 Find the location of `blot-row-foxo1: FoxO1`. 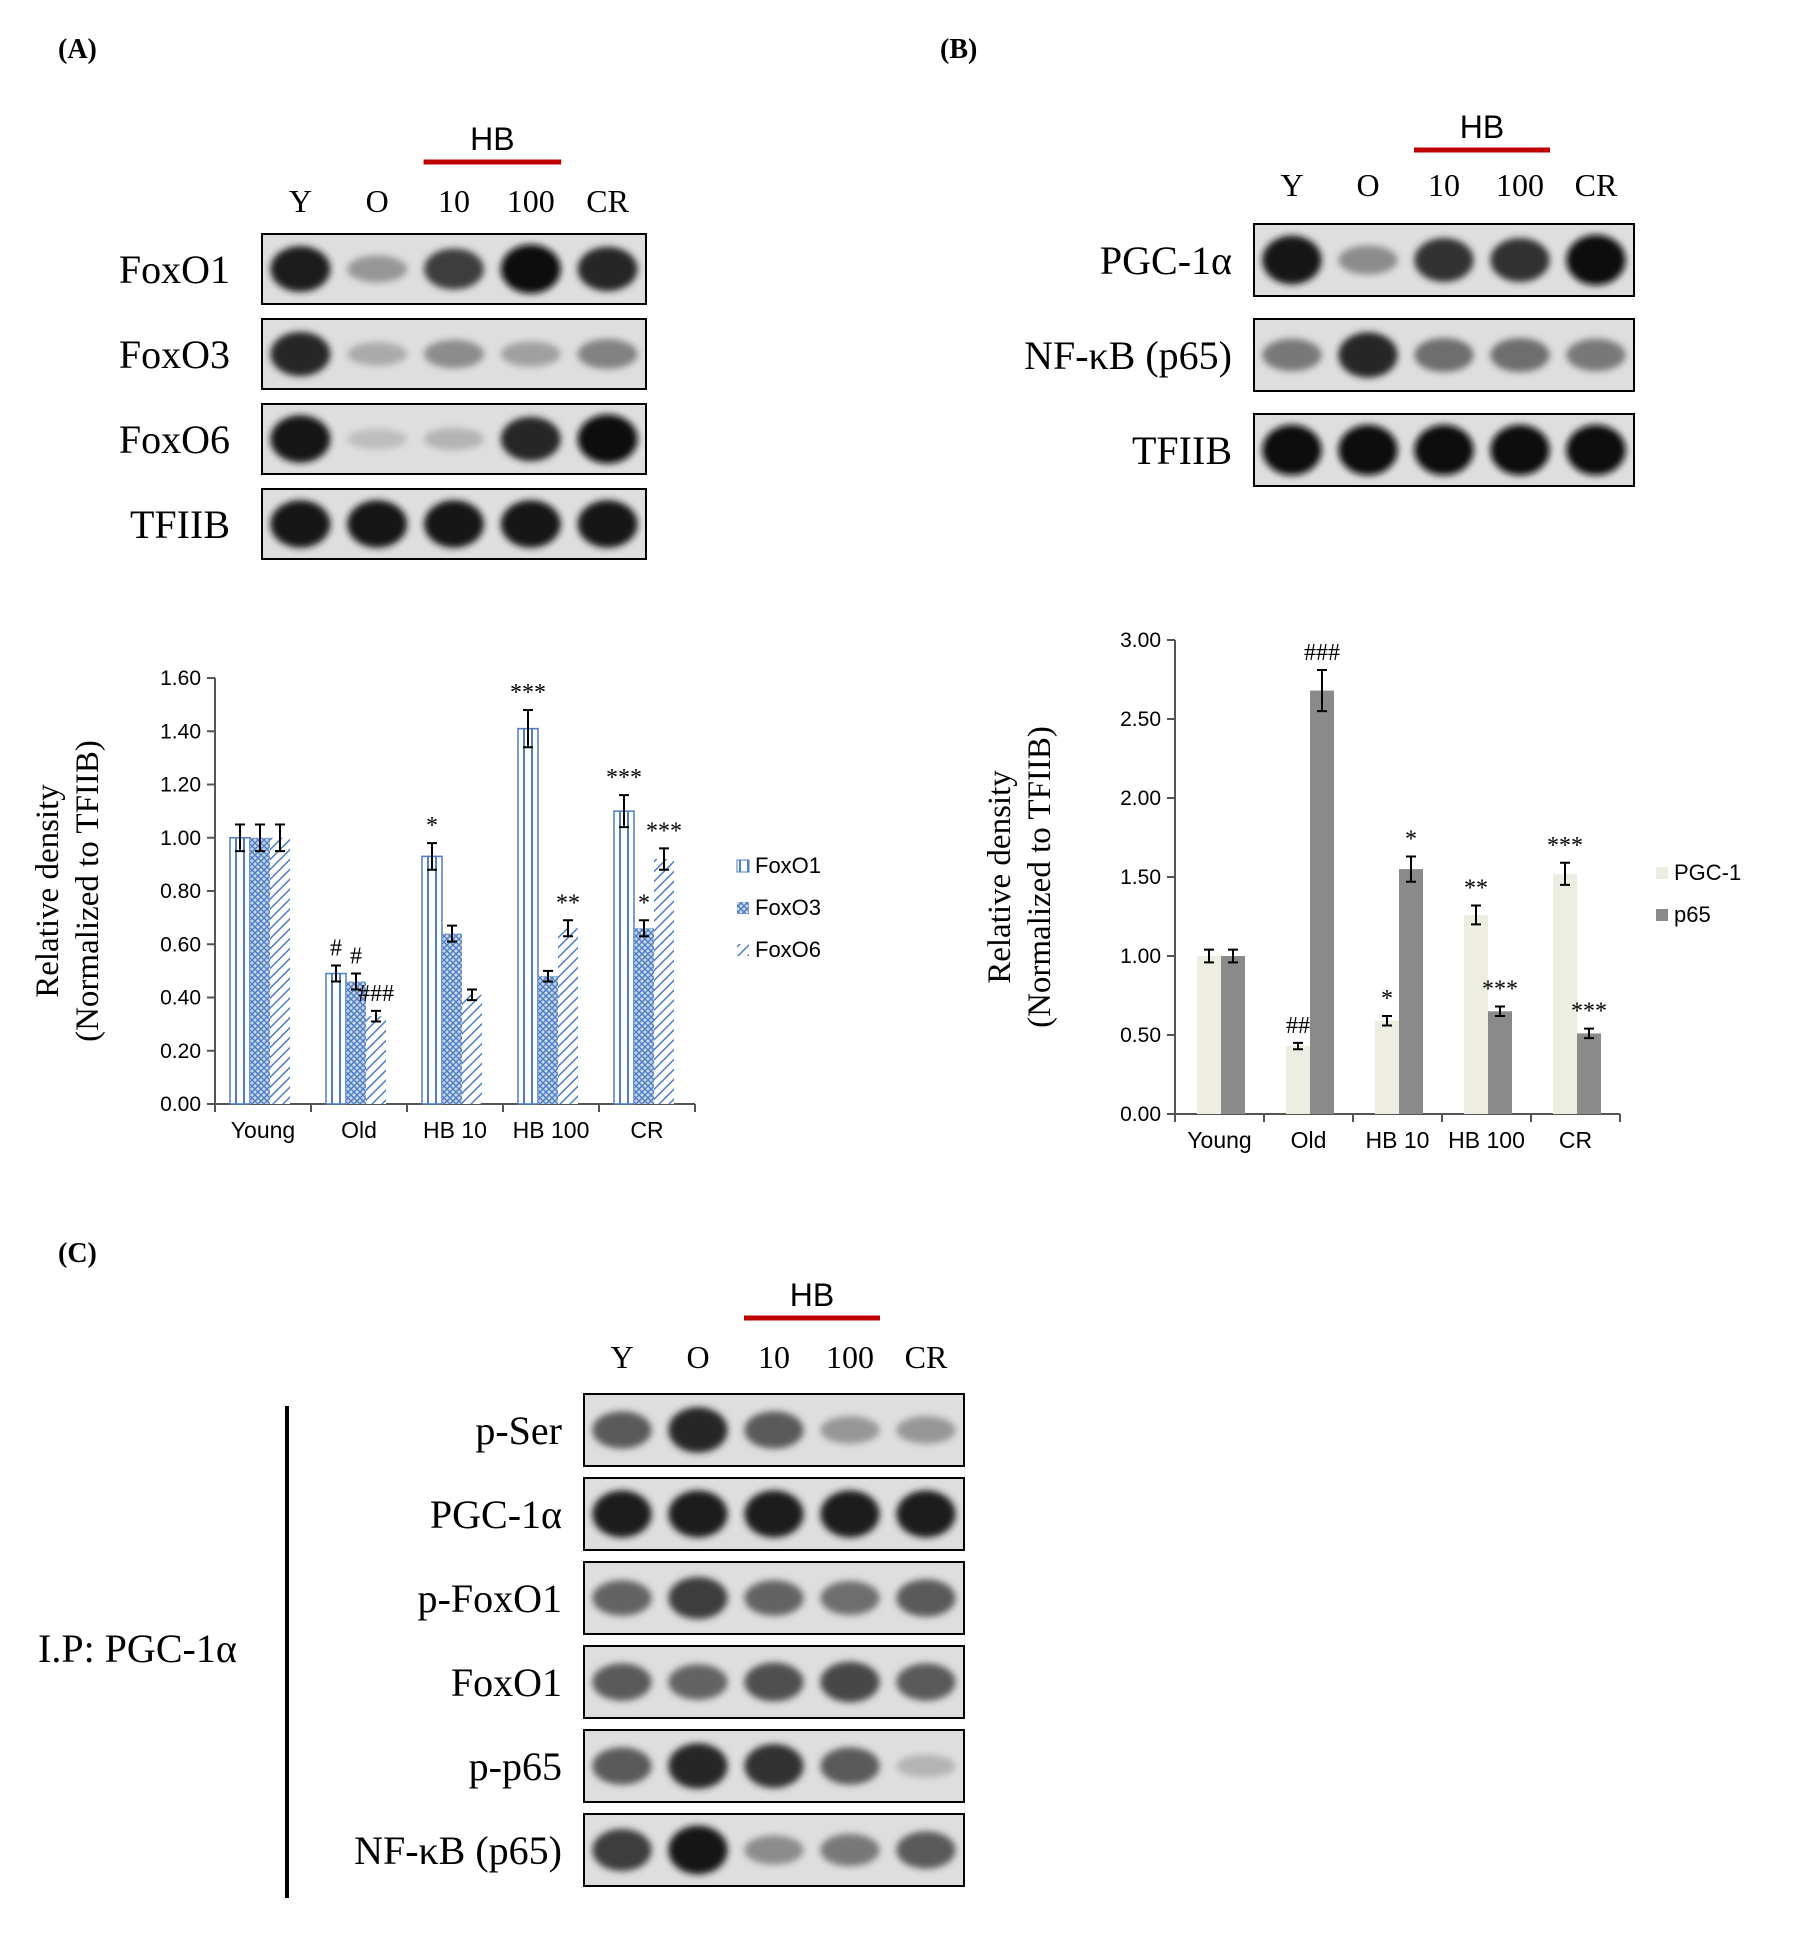

blot-row-foxo1: FoxO1 is located at coordinates (708, 1682).